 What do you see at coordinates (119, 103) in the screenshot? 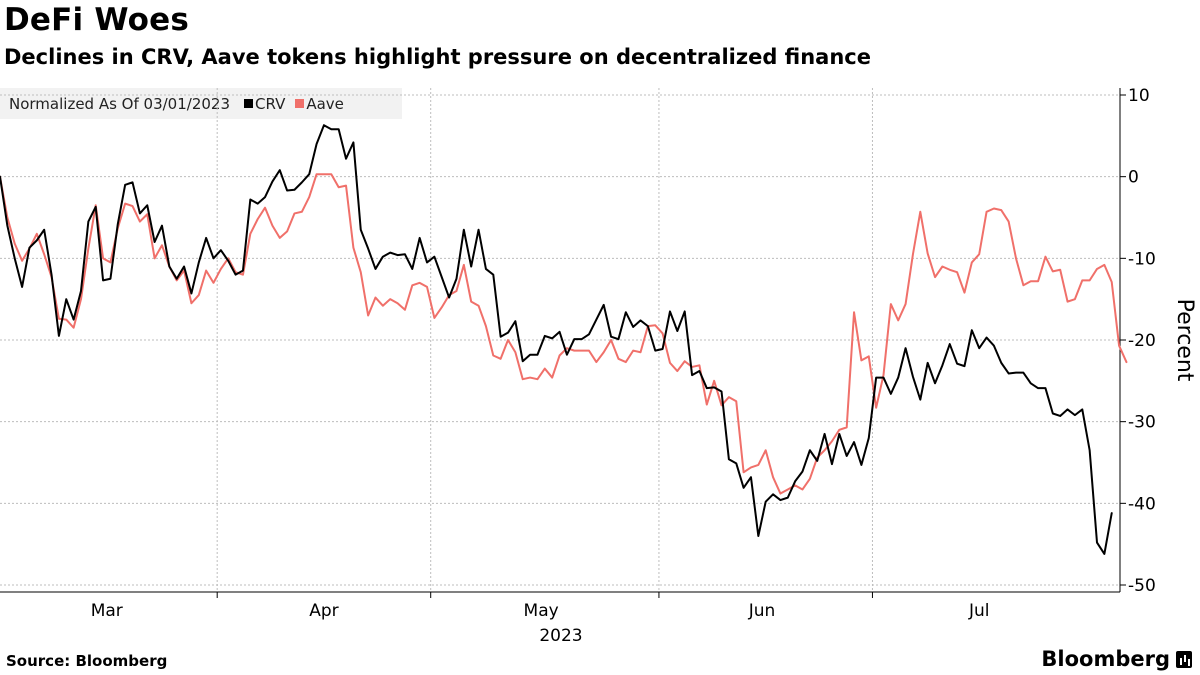
I see `legend-label: Normalized As Of 03/01/2023` at bounding box center [119, 103].